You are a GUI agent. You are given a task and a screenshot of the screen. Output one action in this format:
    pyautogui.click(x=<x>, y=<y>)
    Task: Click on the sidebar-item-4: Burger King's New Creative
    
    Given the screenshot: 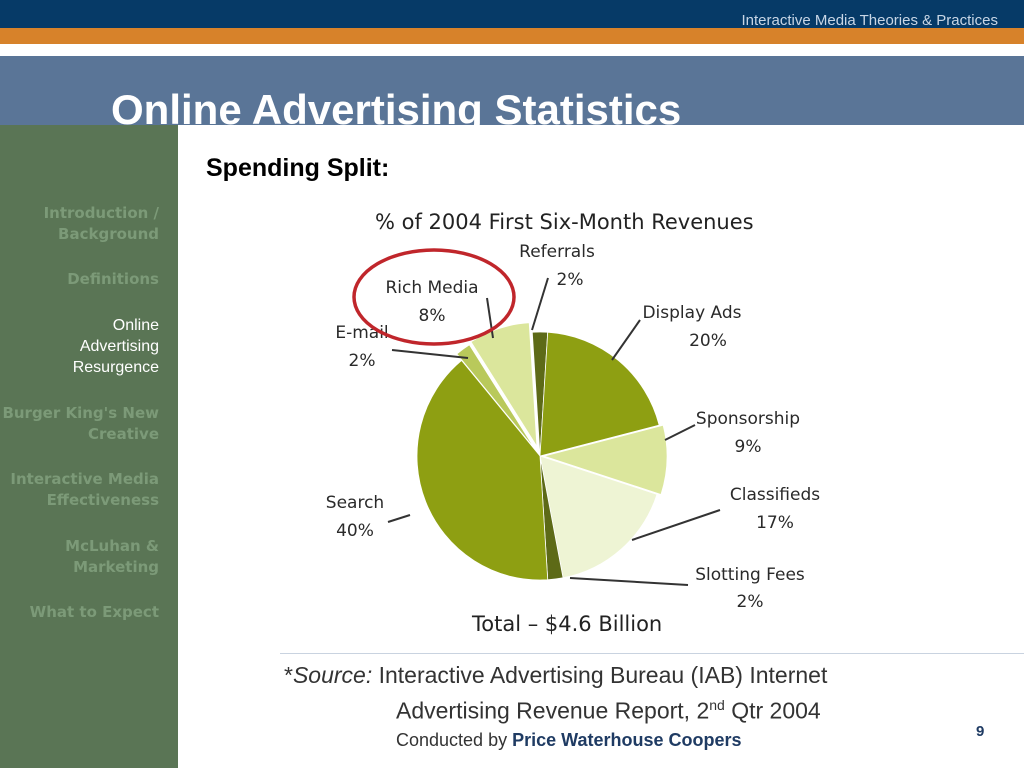 What is the action you would take?
    pyautogui.click(x=80, y=424)
    